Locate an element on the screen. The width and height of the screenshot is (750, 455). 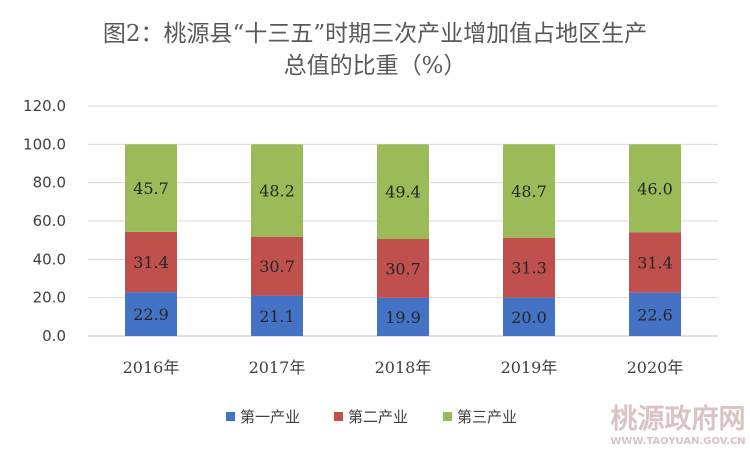
x-category-label: 2020年 is located at coordinates (655, 367).